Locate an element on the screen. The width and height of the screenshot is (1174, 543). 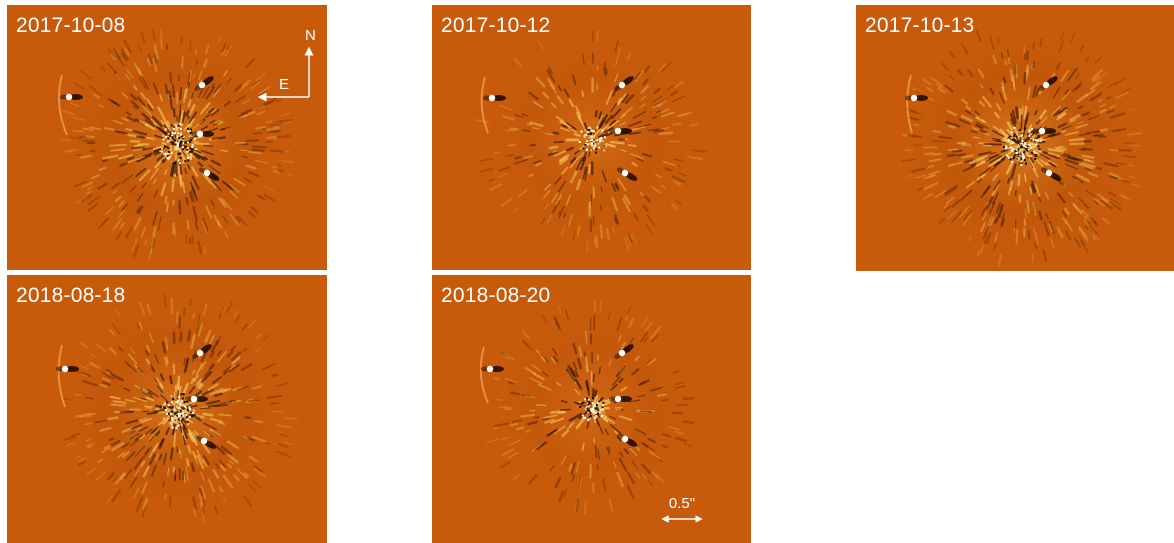
image-panel-2017-10-12: 2017-10-12 is located at coordinates (591, 137).